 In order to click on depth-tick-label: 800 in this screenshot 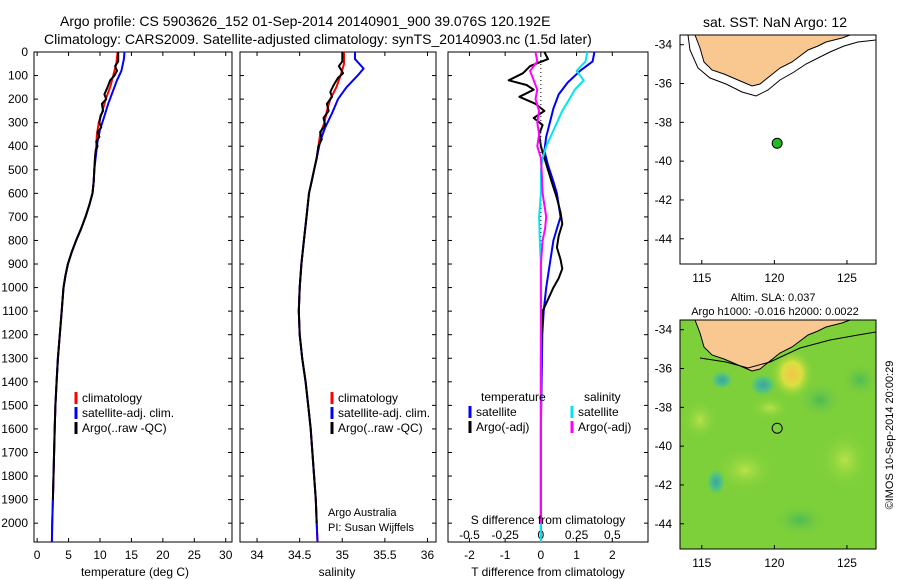, I will do `click(18, 240)`.